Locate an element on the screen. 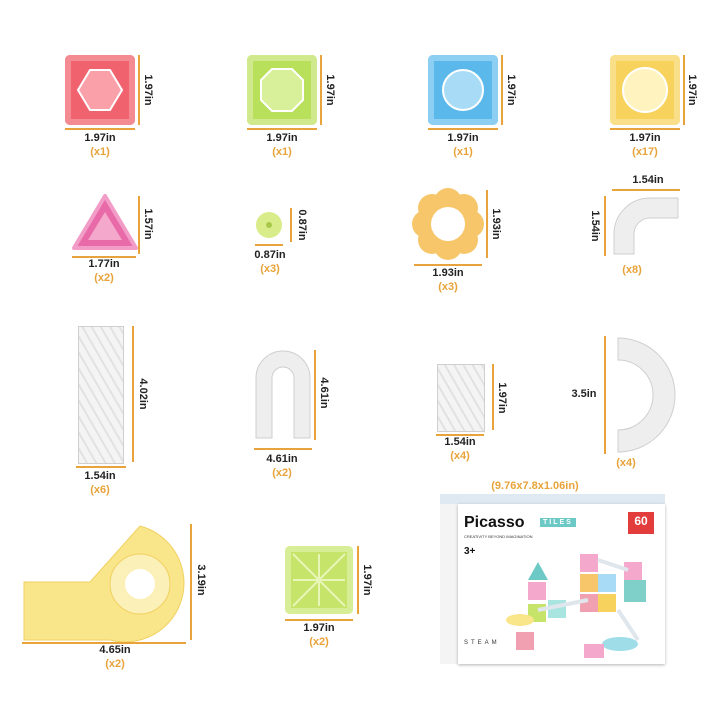 The height and width of the screenshot is (720, 720). arch-track is located at coordinates (283, 394).